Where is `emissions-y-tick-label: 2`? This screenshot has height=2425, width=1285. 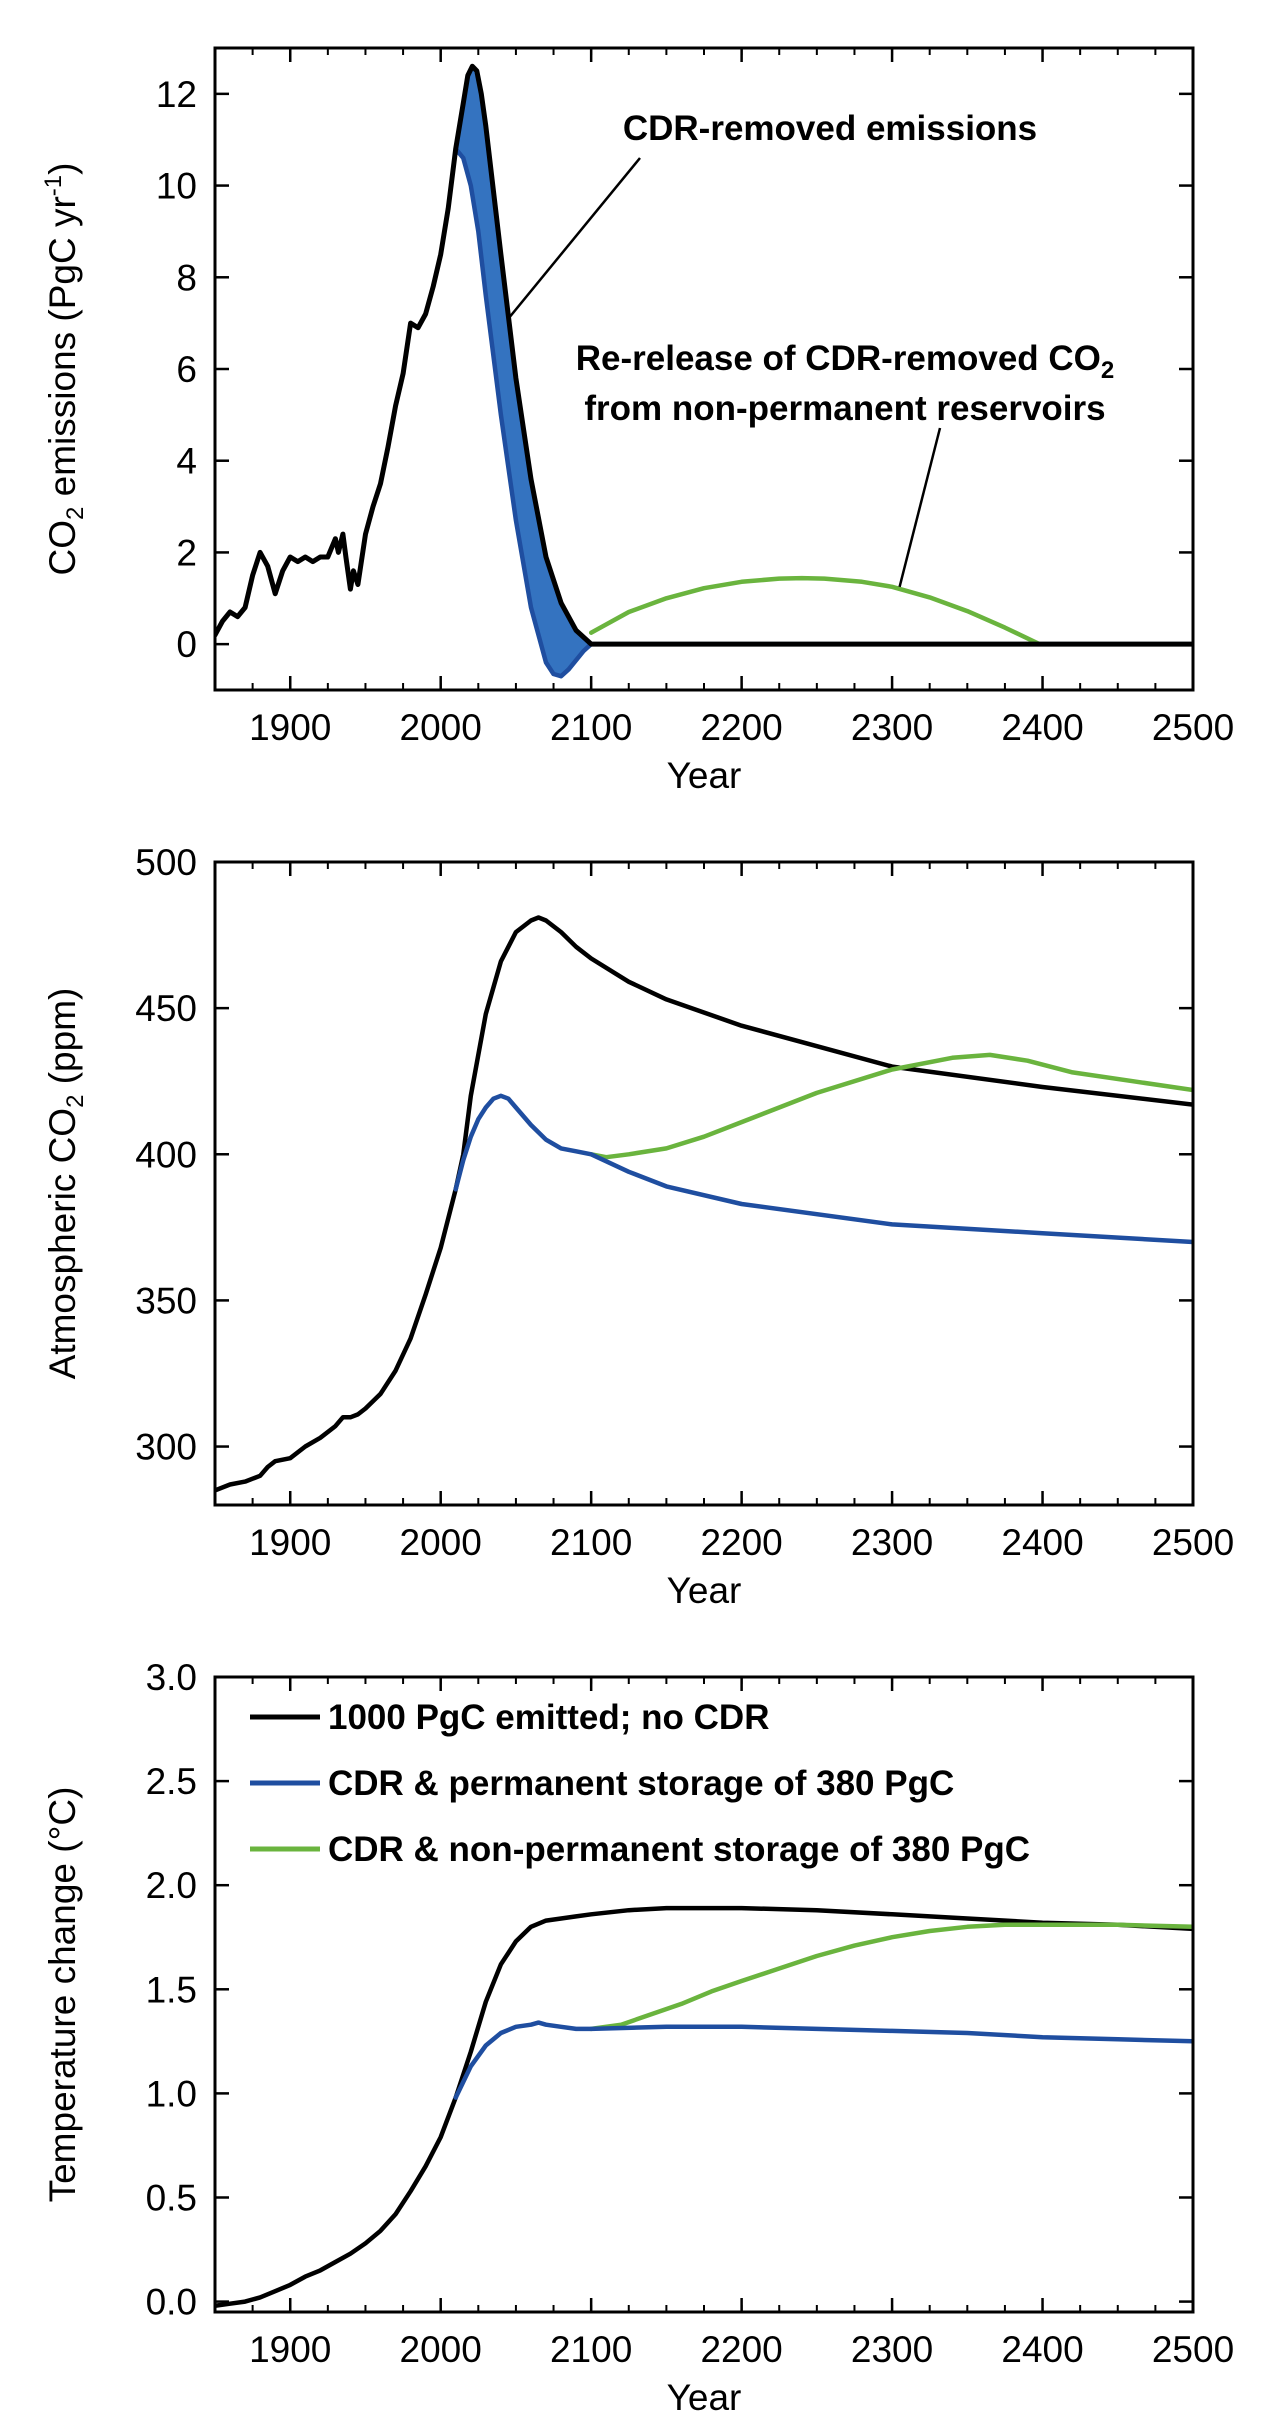 emissions-y-tick-label: 2 is located at coordinates (186, 552).